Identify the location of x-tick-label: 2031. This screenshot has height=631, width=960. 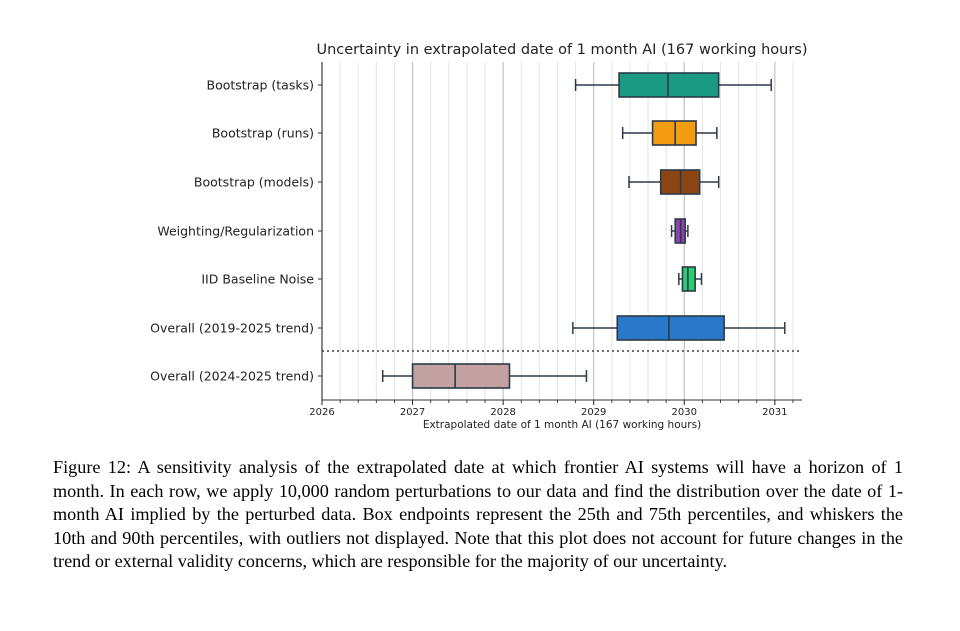
(774, 412).